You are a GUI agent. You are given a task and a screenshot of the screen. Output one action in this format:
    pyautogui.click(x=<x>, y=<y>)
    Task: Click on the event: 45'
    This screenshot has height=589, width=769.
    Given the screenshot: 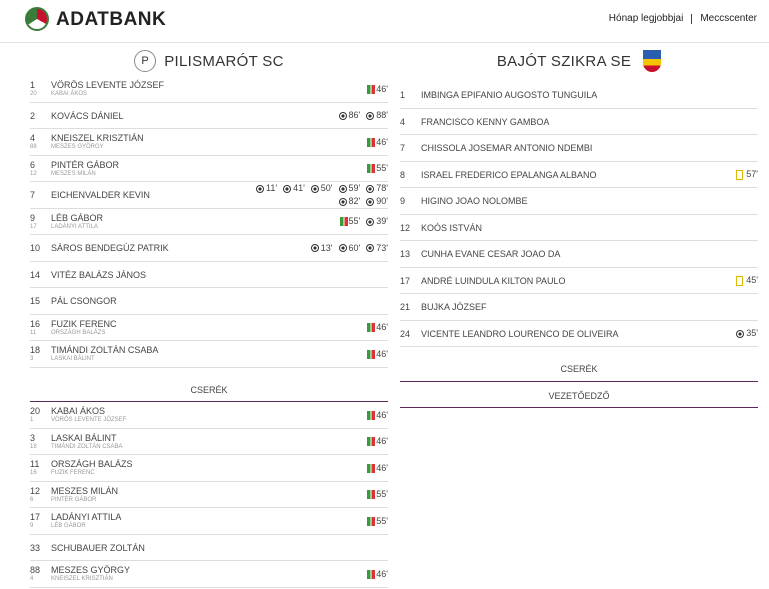 What is the action you would take?
    pyautogui.click(x=747, y=280)
    